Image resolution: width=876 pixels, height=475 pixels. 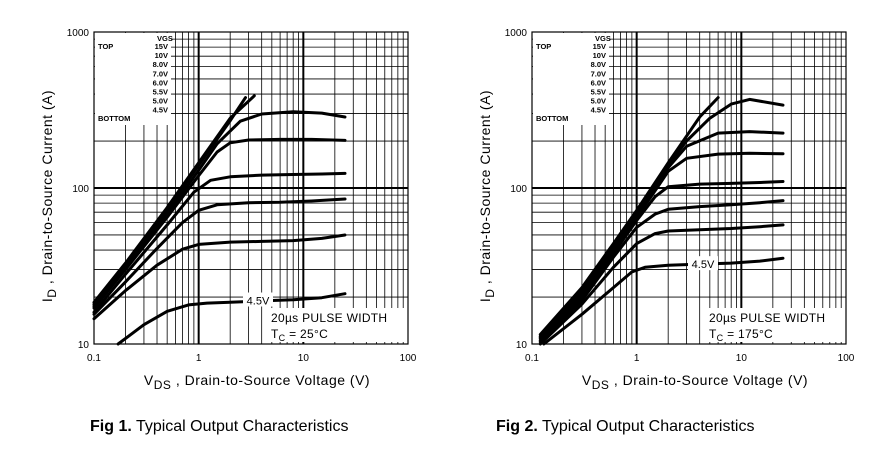 I want to click on series-group, so click(x=661, y=221).